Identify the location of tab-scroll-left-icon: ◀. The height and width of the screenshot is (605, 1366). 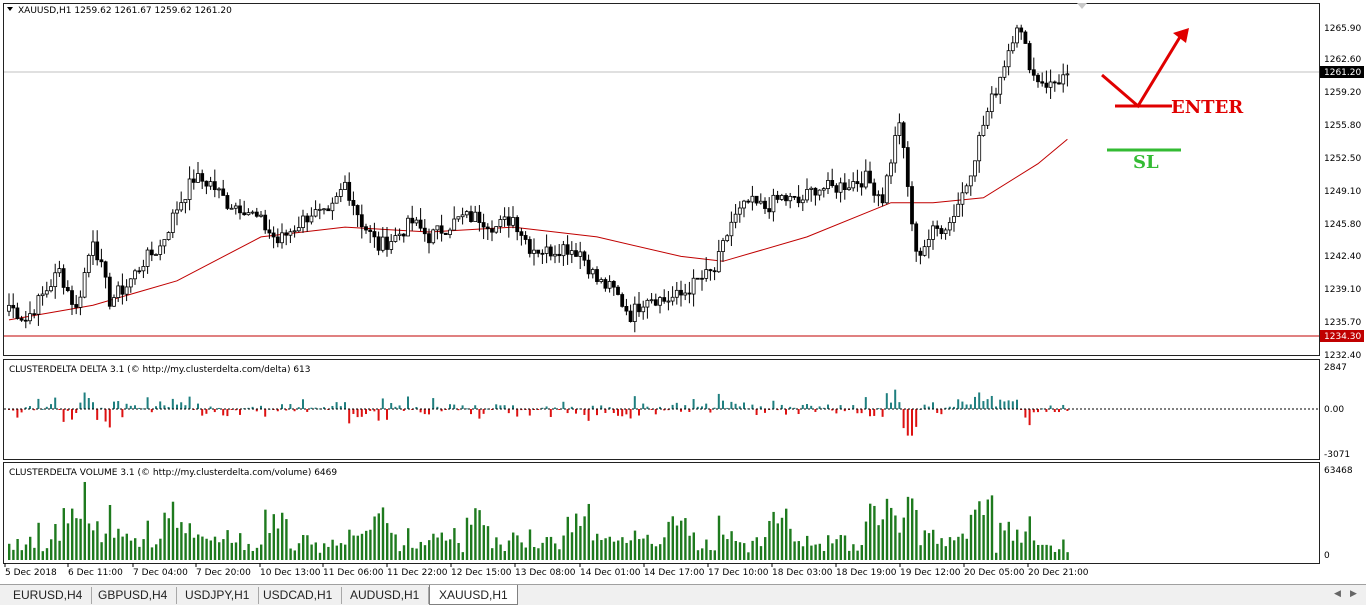
(1337, 594).